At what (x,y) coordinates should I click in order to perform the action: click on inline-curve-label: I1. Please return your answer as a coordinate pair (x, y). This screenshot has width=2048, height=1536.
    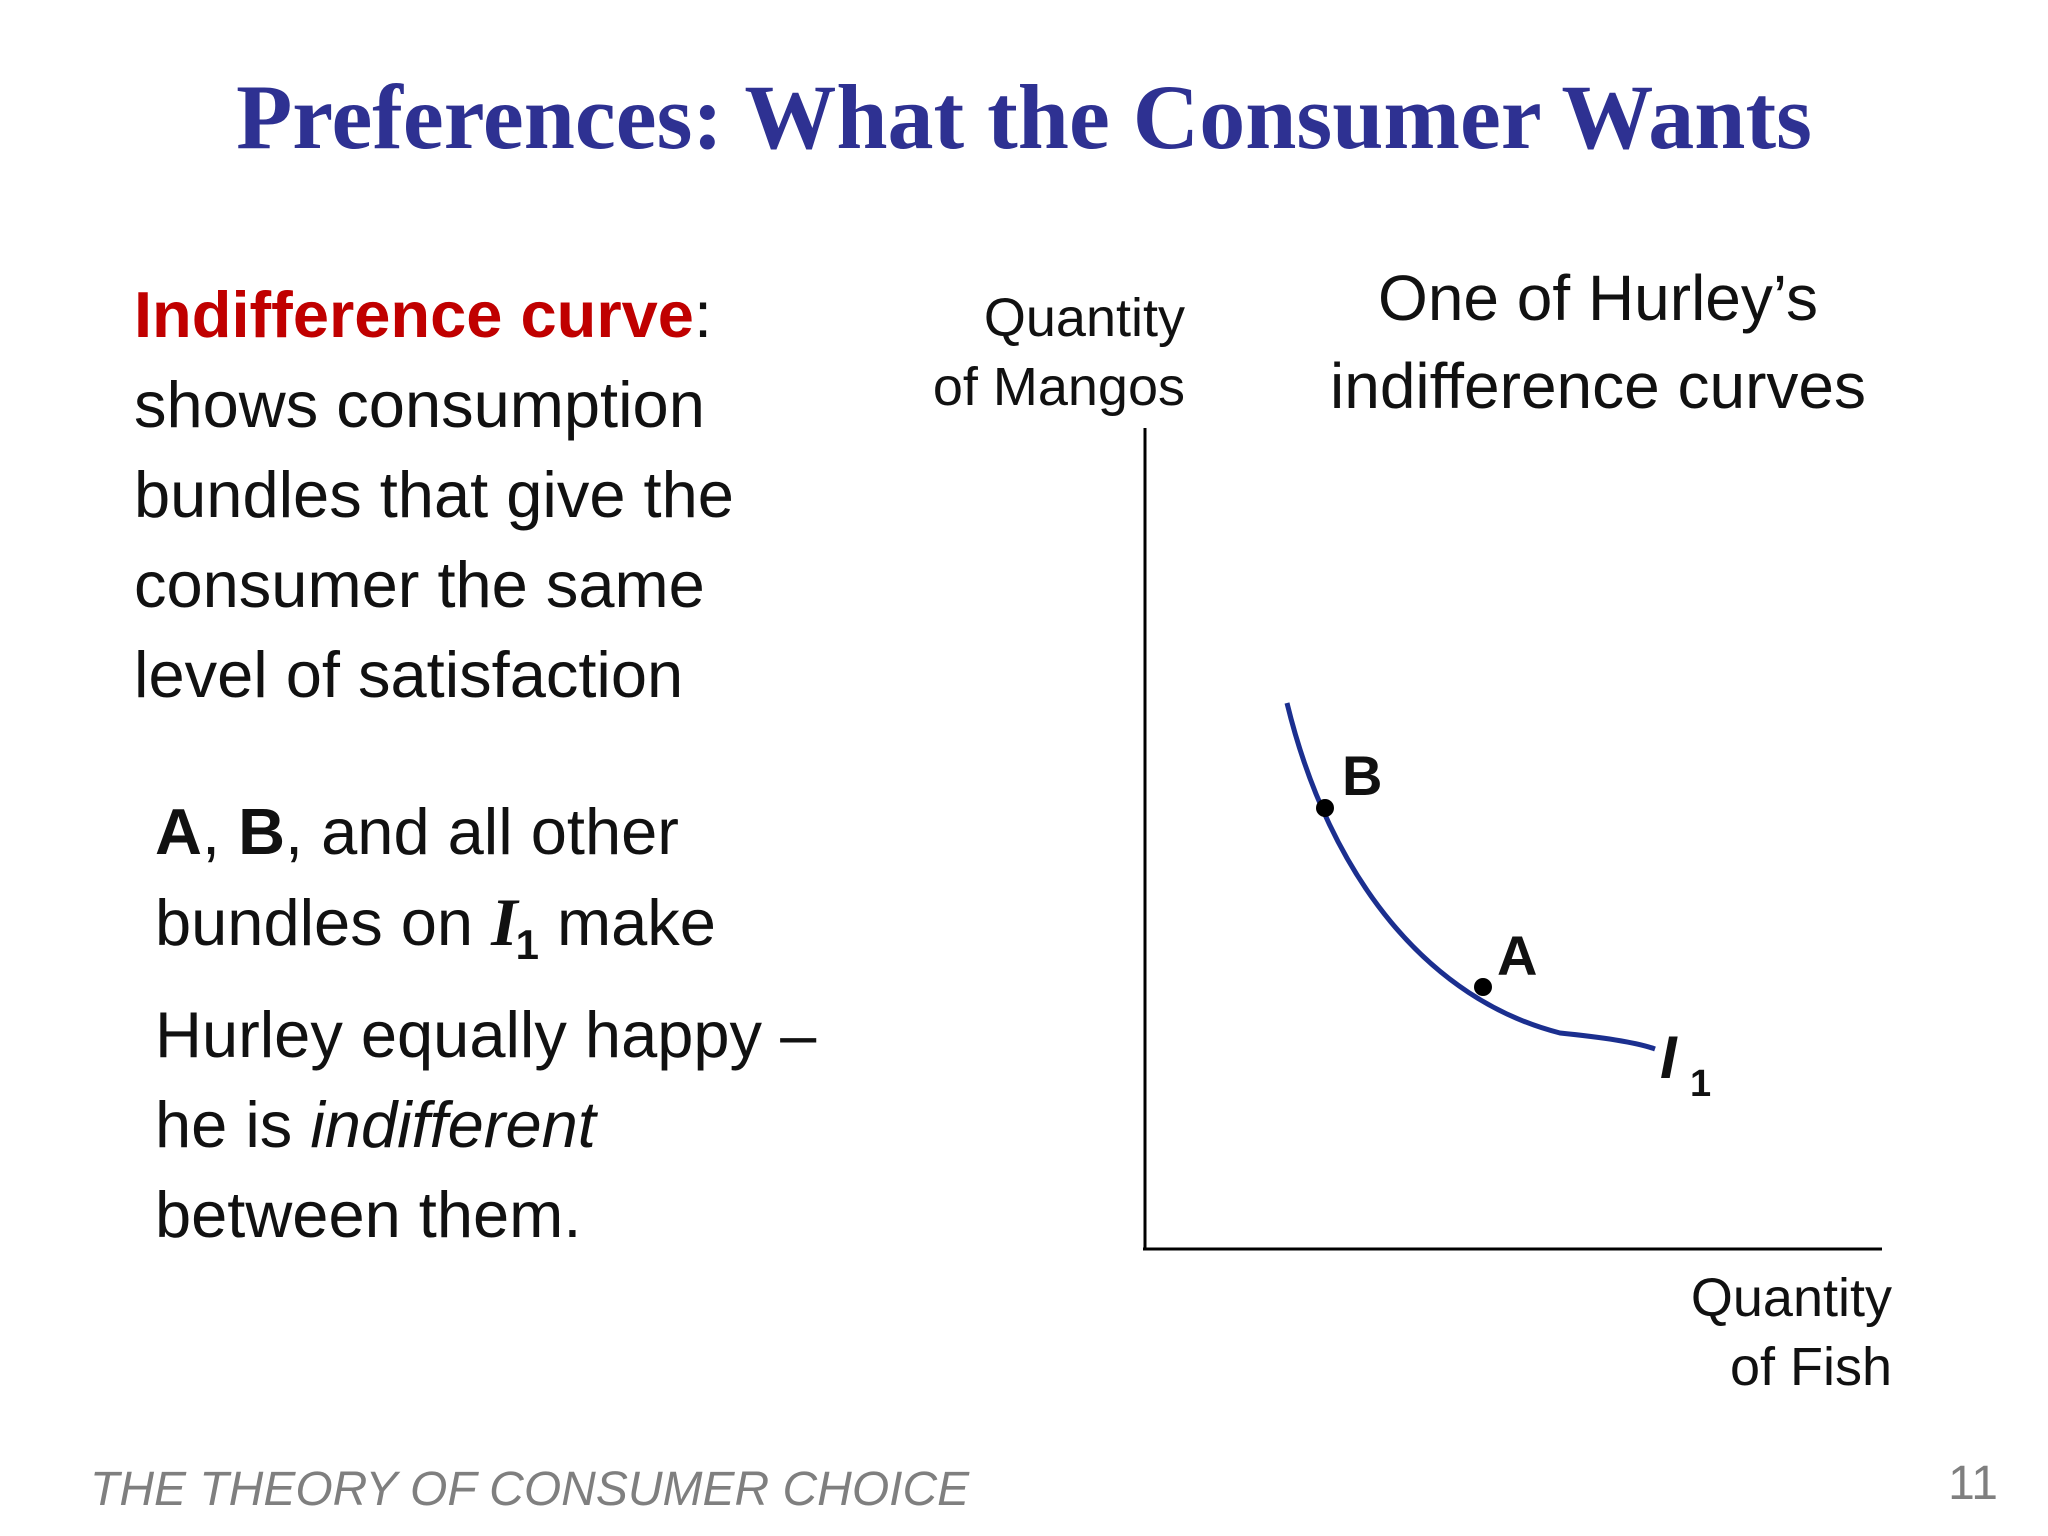
    Looking at the image, I should click on (515, 926).